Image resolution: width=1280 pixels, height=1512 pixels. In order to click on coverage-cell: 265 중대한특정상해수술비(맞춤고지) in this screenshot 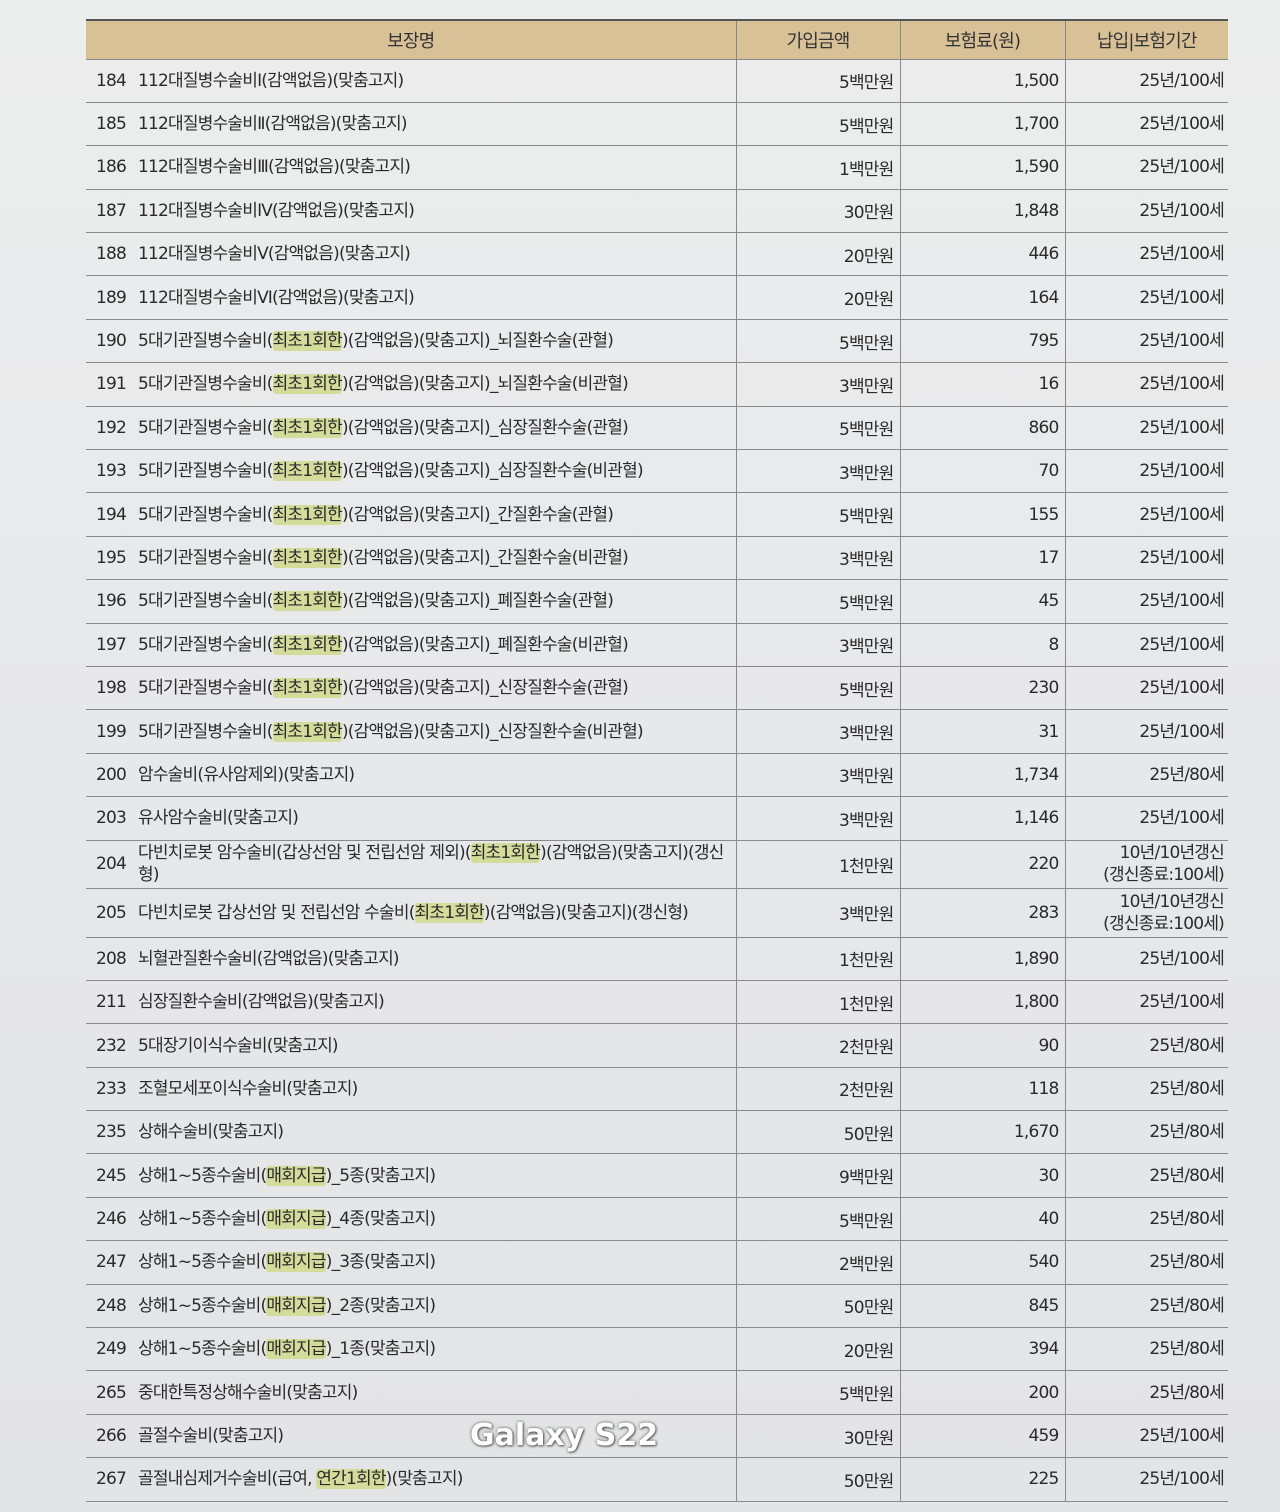, I will do `click(411, 1392)`.